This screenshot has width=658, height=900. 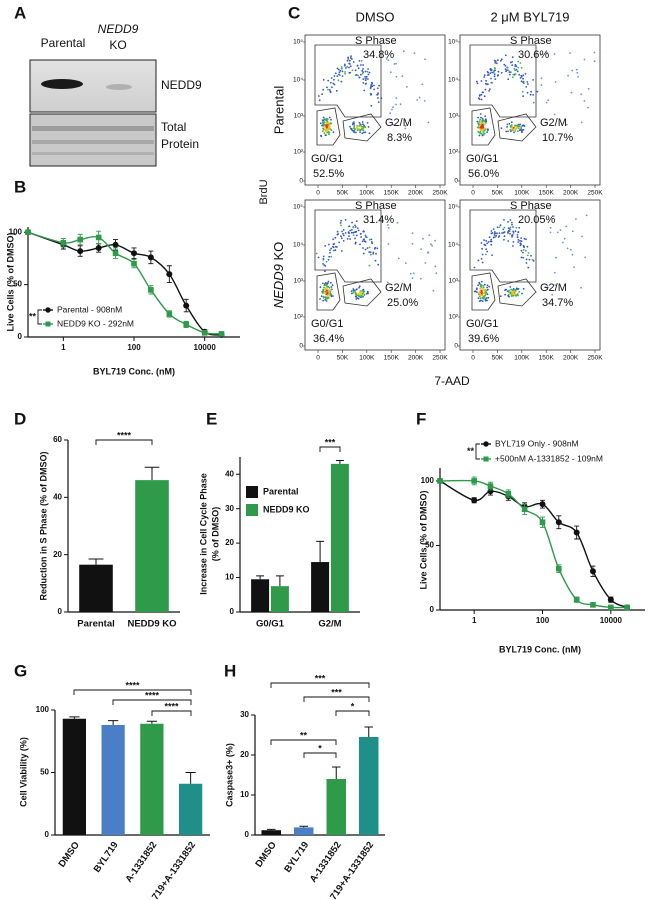 What do you see at coordinates (20, 12) in the screenshot?
I see `panel-letter: A` at bounding box center [20, 12].